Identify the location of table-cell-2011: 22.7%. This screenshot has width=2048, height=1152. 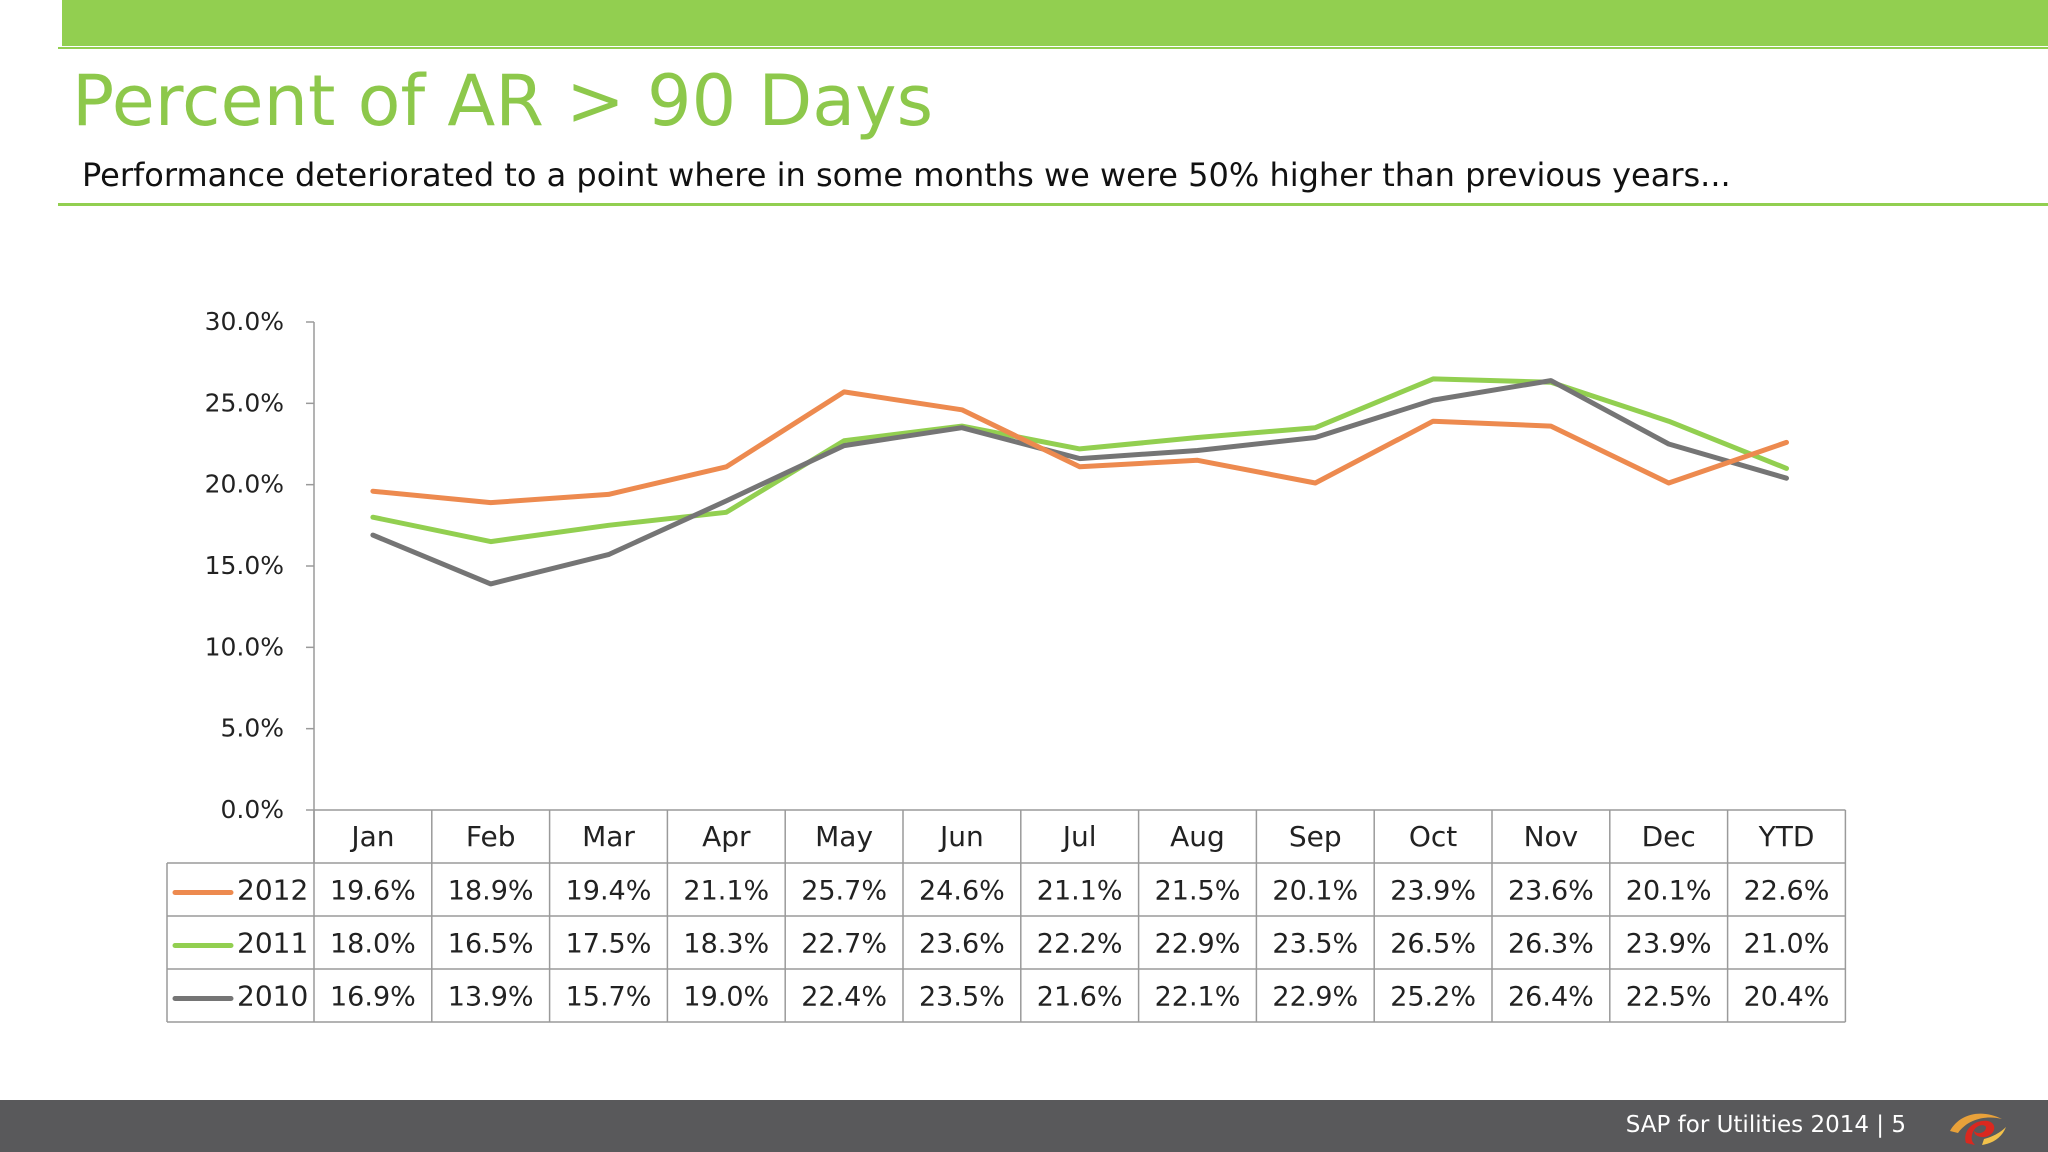
(844, 944).